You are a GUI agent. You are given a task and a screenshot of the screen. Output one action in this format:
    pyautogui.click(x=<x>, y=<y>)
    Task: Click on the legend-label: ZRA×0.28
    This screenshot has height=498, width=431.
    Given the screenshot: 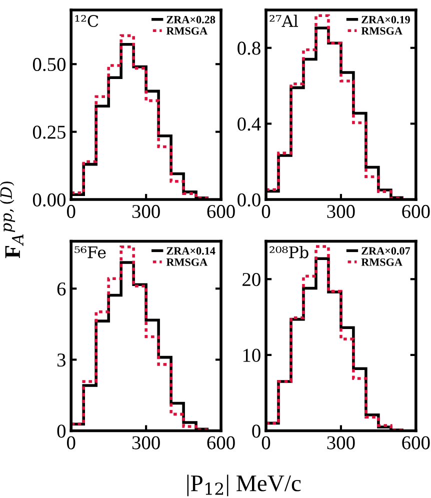 What is the action you would take?
    pyautogui.click(x=191, y=20)
    